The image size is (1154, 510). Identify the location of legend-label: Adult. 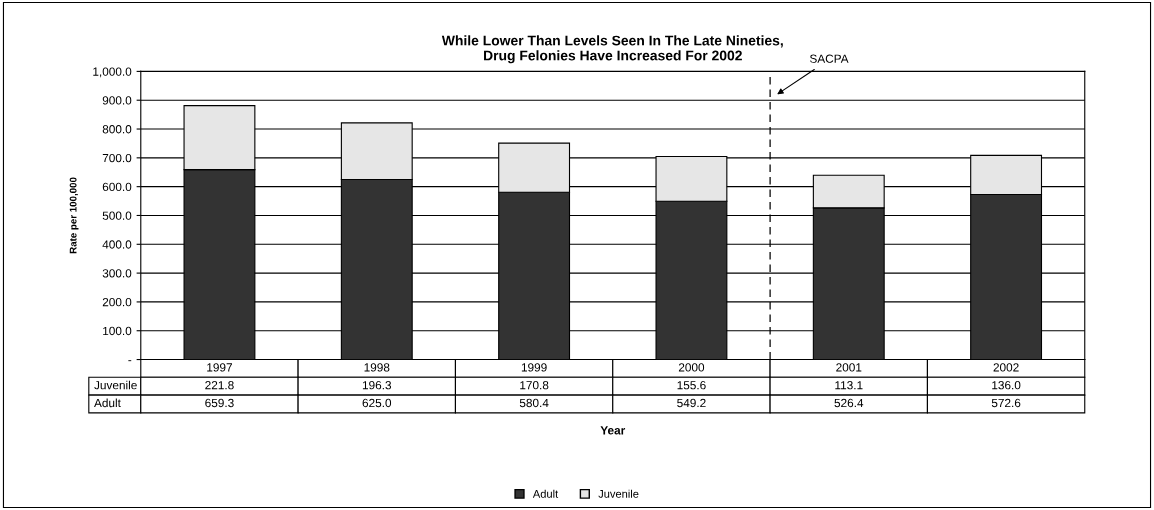
(545, 493).